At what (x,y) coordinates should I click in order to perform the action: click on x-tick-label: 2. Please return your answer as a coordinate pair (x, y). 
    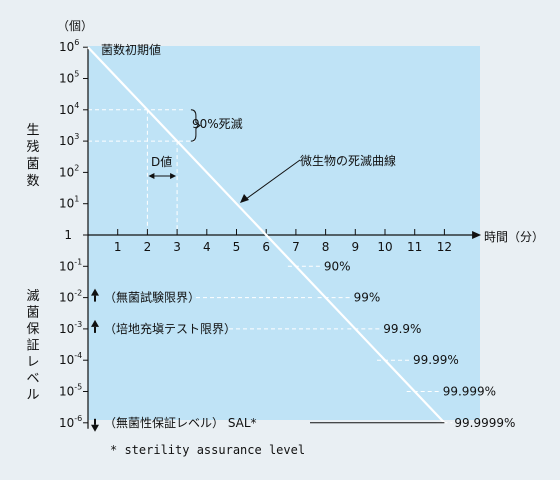
    Looking at the image, I should click on (148, 247).